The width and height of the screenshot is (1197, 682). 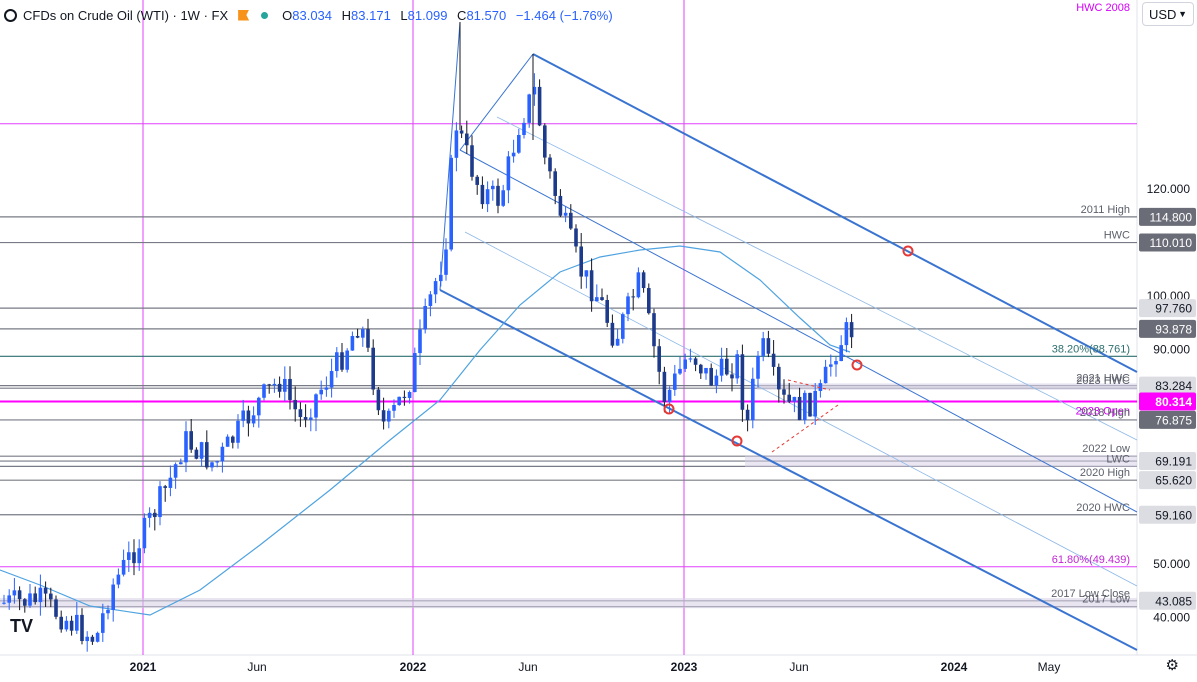 What do you see at coordinates (1171, 243) in the screenshot?
I see `price-tag-label: 110.010` at bounding box center [1171, 243].